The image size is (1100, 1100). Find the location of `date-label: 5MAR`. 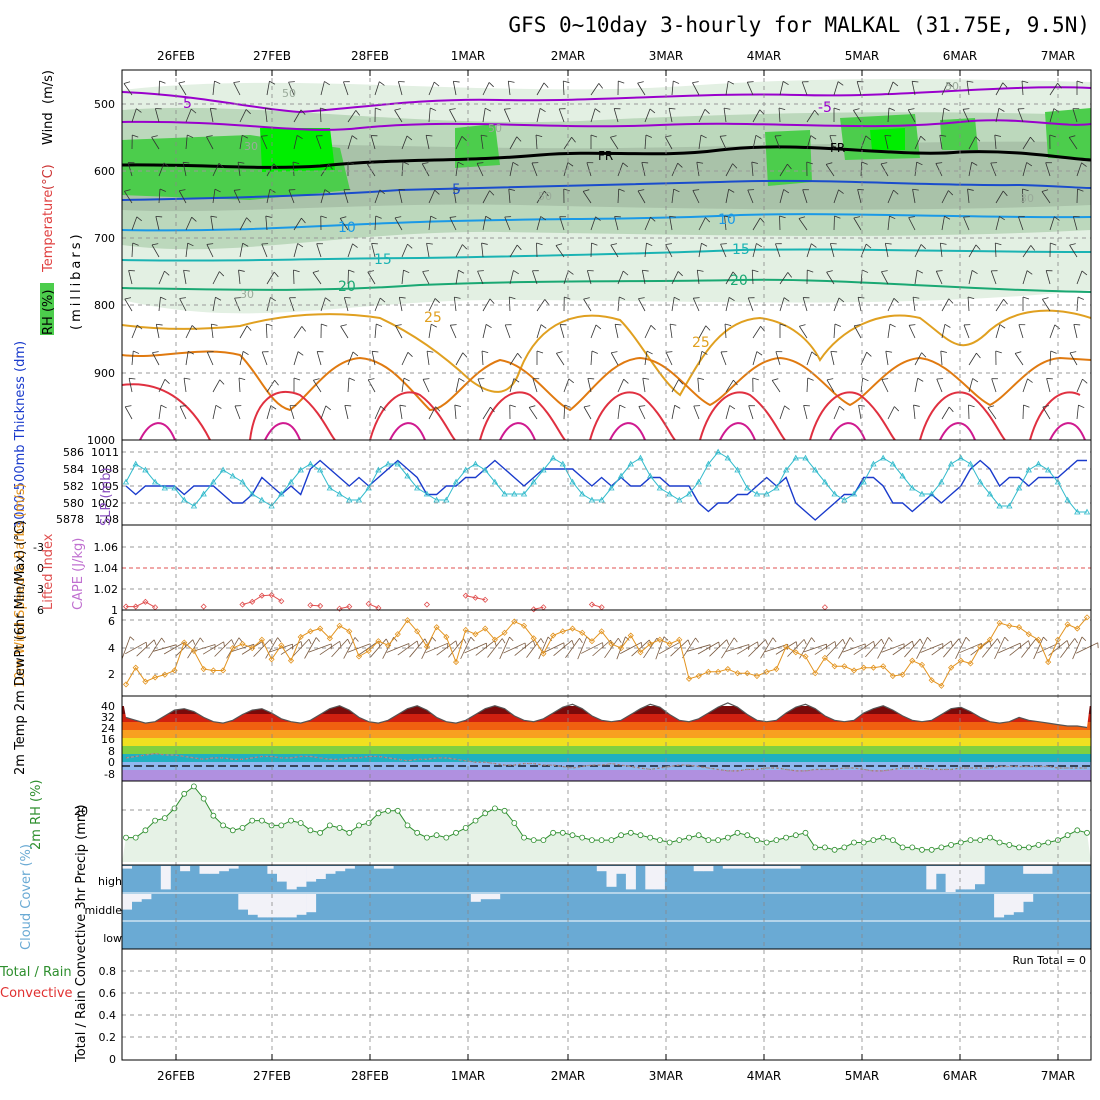

date-label: 5MAR is located at coordinates (862, 56).